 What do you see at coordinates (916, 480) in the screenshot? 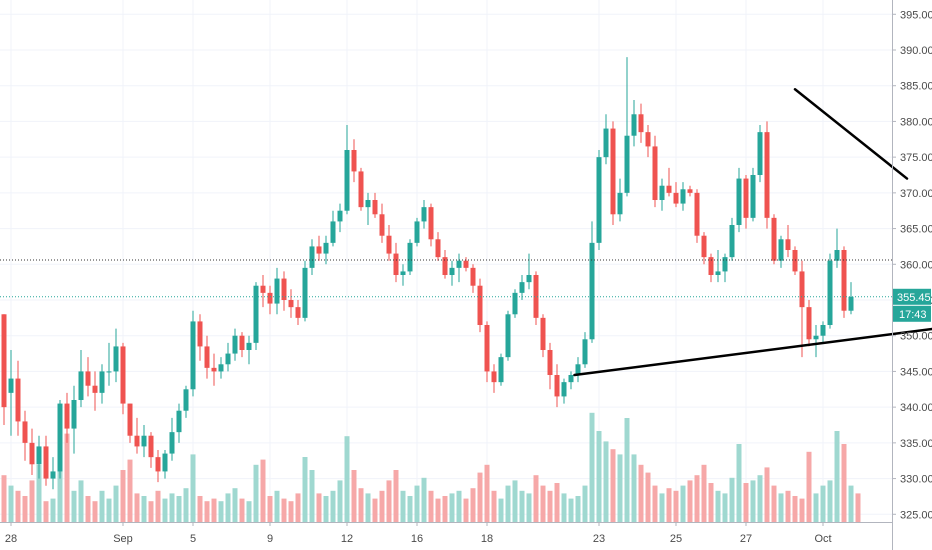
I see `y-tick-label: 330.00` at bounding box center [916, 480].